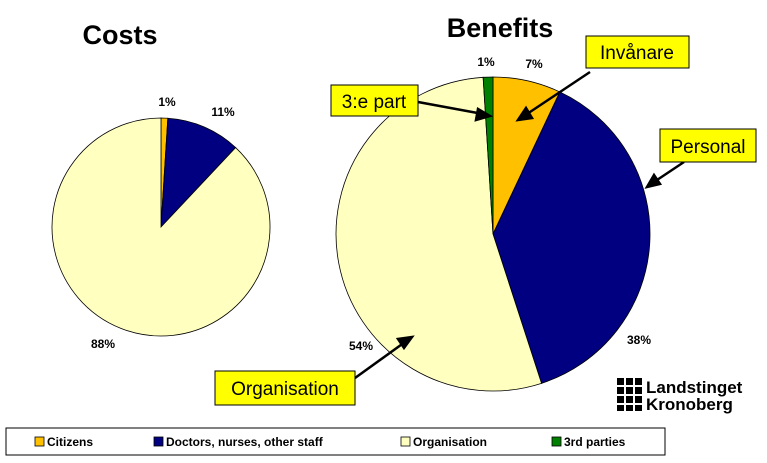  What do you see at coordinates (39, 441) in the screenshot?
I see `legend-swatch-citizens` at bounding box center [39, 441].